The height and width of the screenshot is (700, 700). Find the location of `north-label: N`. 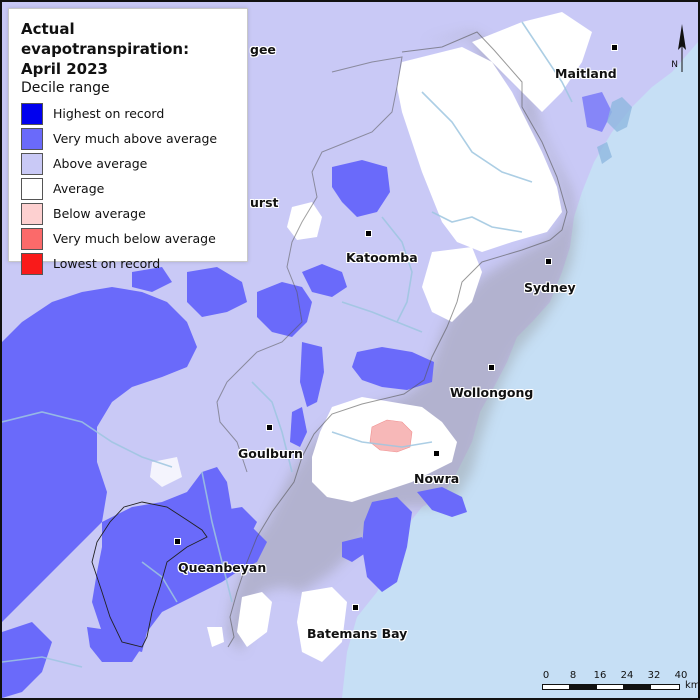

north-label: N is located at coordinates (674, 65).